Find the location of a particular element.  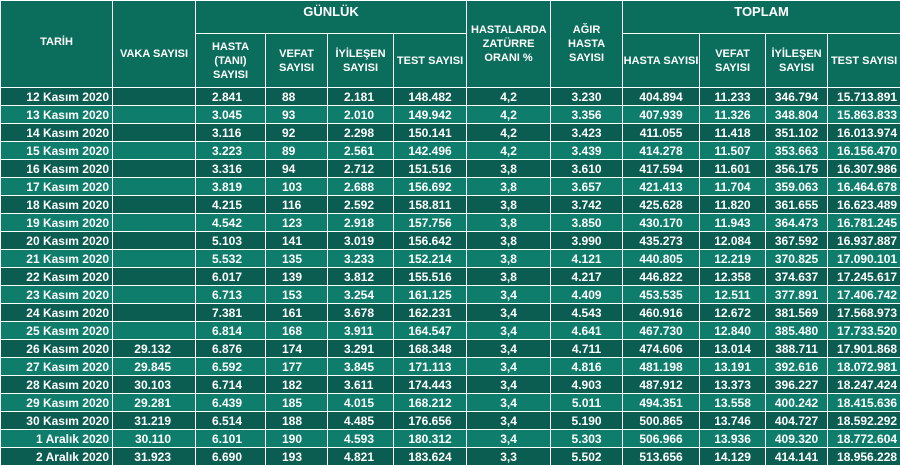

cell-total-patients: 414.278 is located at coordinates (661, 151).